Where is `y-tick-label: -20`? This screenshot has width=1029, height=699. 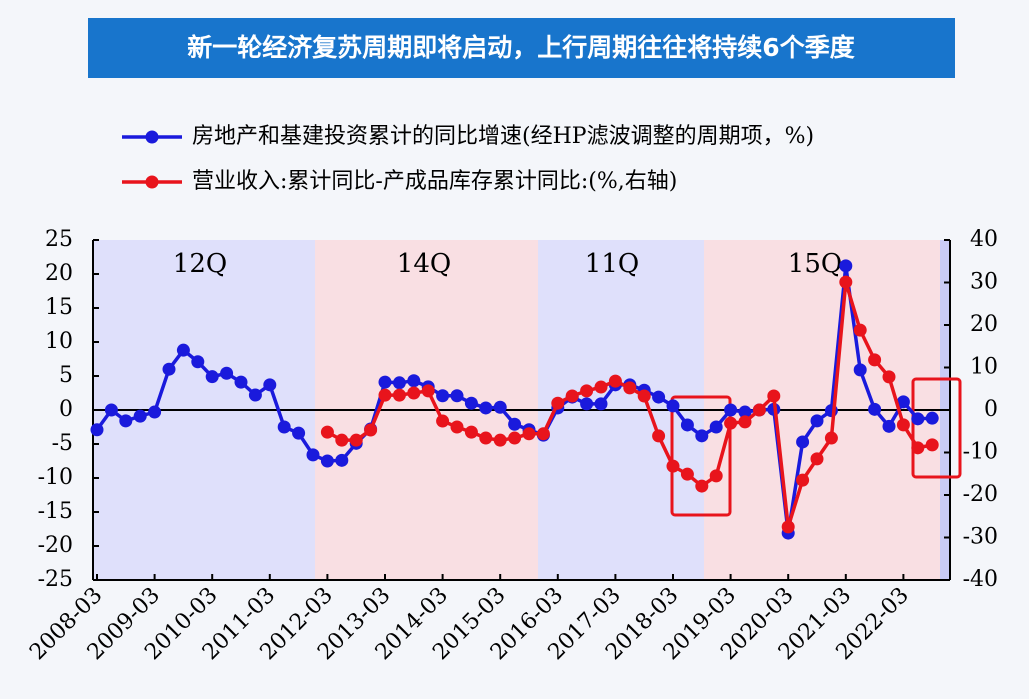 y-tick-label: -20 is located at coordinates (55, 545).